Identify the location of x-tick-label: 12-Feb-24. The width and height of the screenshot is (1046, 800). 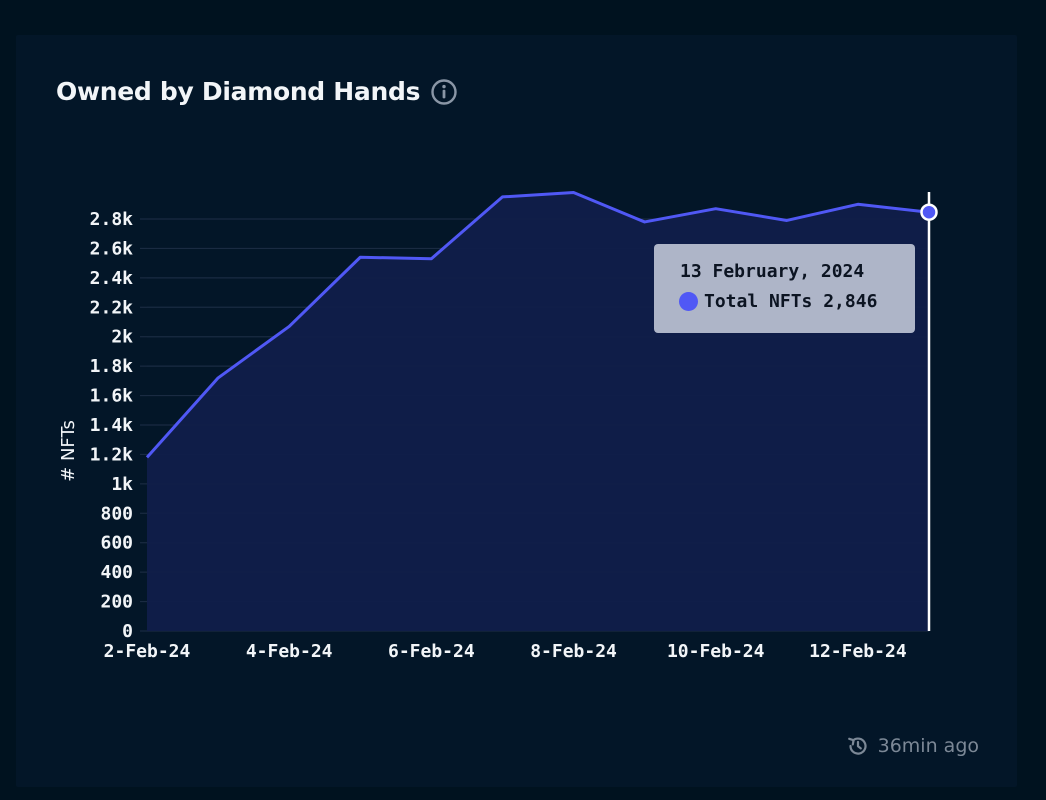
(858, 651).